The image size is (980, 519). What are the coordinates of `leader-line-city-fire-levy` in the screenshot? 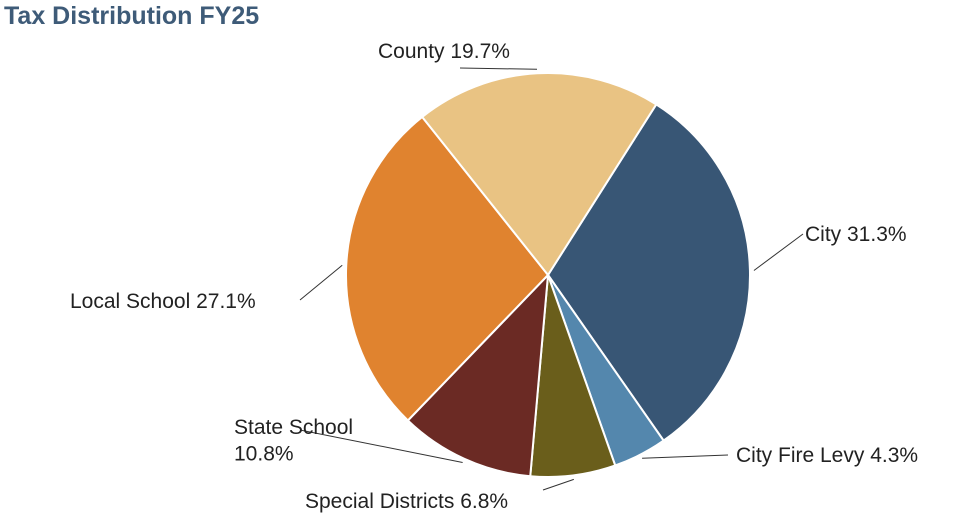 It's located at (685, 456).